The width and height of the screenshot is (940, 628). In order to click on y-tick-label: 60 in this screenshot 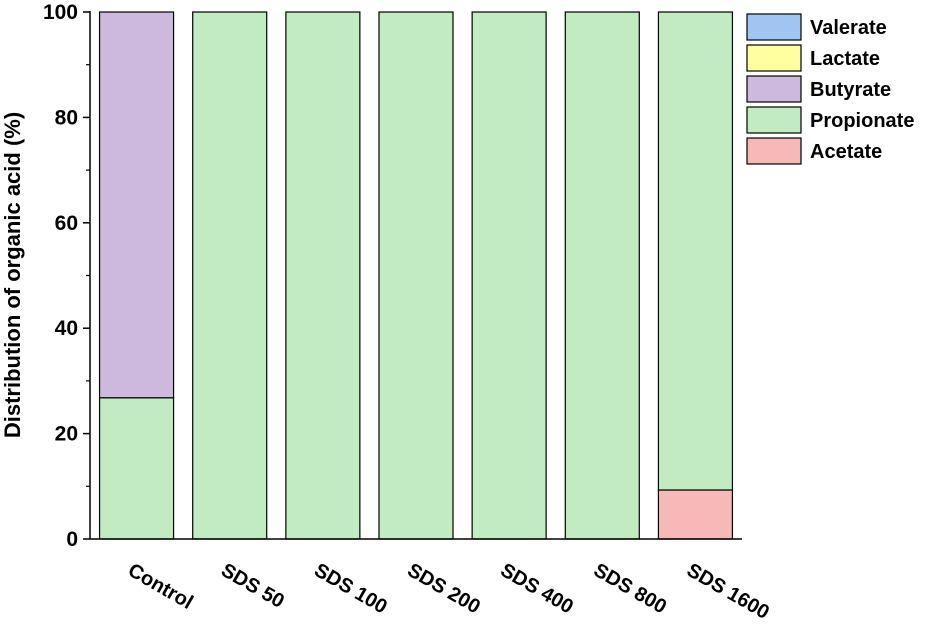, I will do `click(66, 223)`.